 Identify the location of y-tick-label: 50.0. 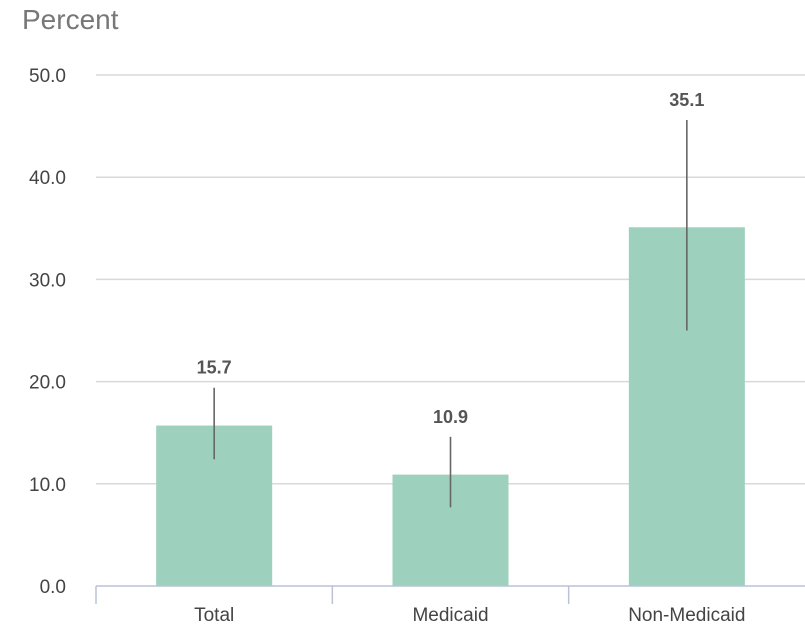
(47, 76).